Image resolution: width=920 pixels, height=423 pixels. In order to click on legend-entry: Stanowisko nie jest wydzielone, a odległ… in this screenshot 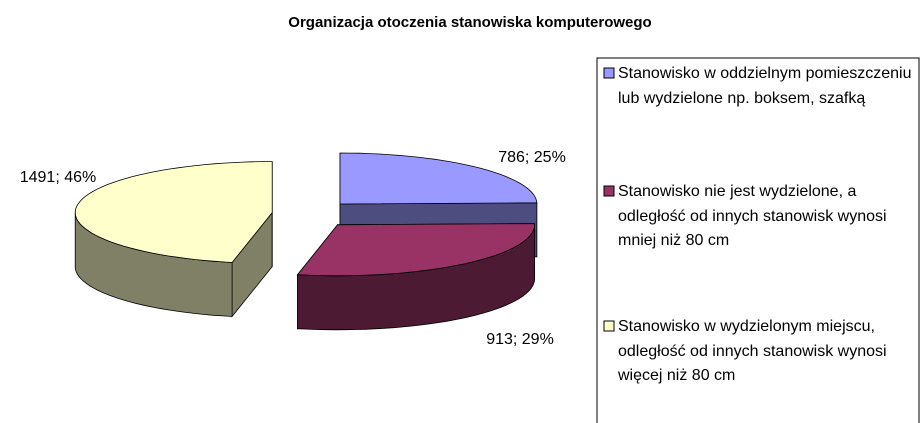, I will do `click(752, 216)`.